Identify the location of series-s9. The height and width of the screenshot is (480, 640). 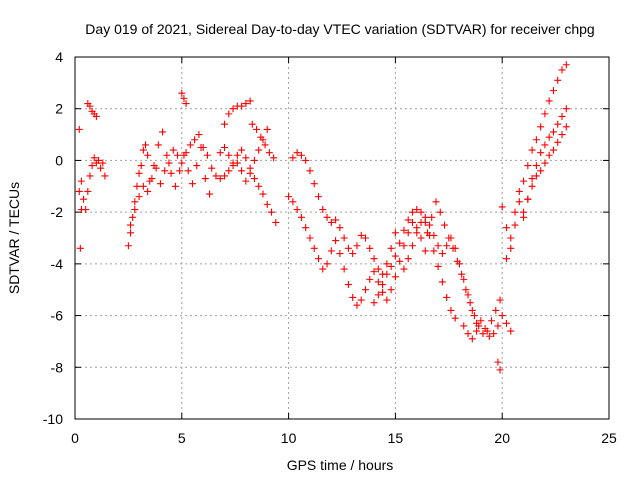
(237, 112).